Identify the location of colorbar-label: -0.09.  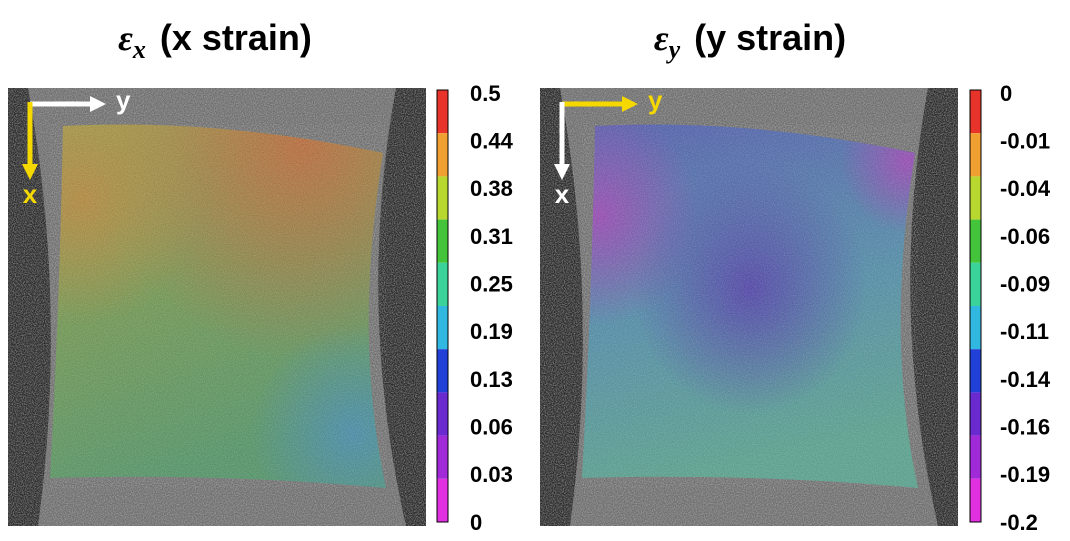
(1025, 283).